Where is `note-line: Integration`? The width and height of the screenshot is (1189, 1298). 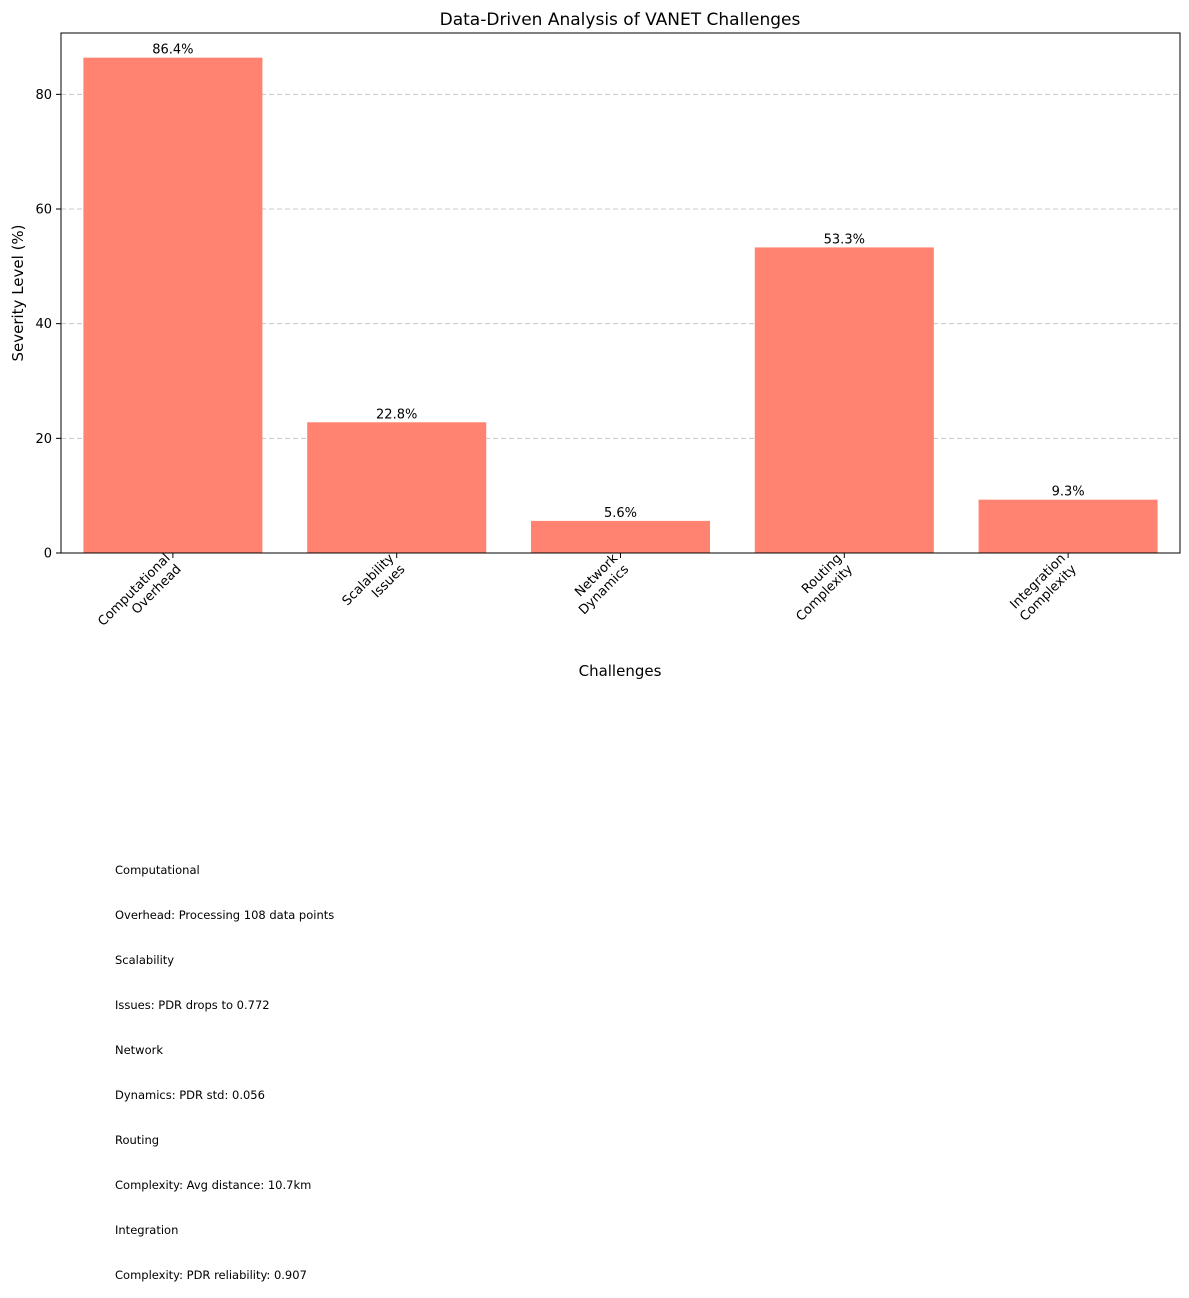 note-line: Integration is located at coordinates (147, 1230).